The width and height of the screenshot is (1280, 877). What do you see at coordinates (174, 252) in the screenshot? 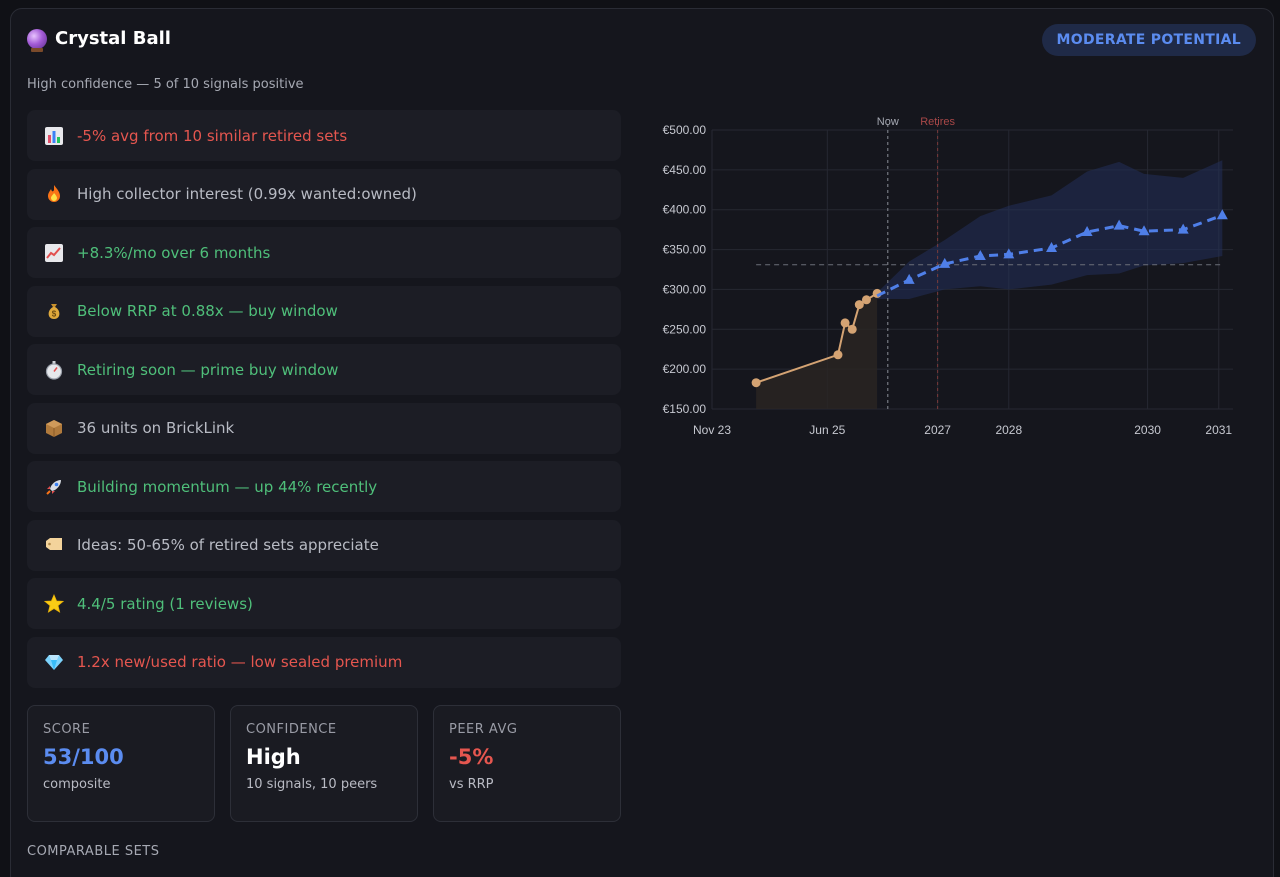
I see `signal-text: +8.3%/mo over 6 months` at bounding box center [174, 252].